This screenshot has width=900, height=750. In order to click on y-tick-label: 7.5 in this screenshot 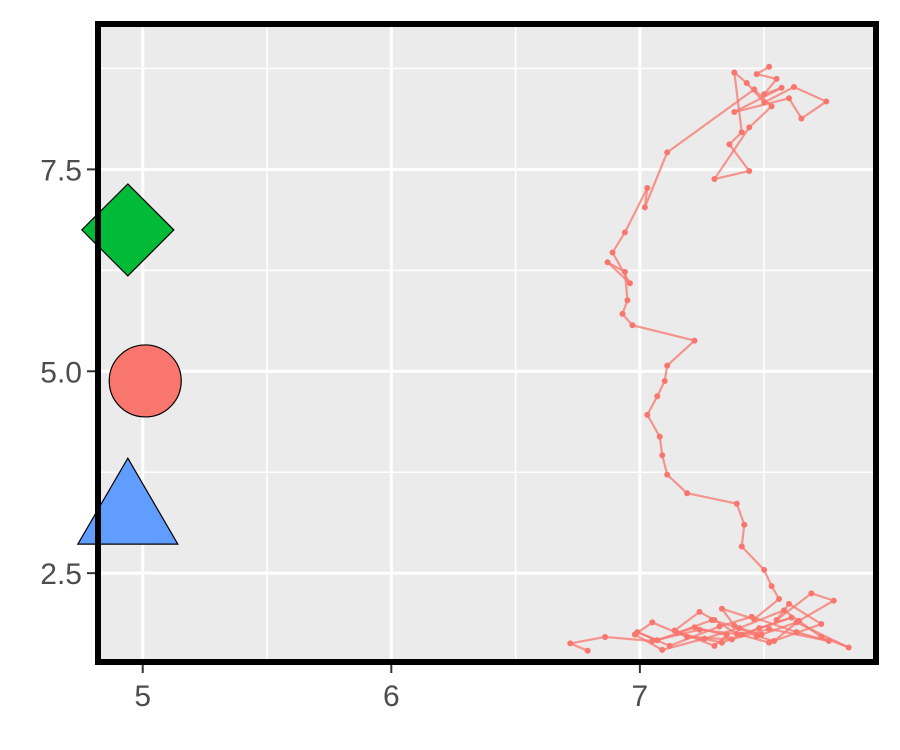, I will do `click(61, 170)`.